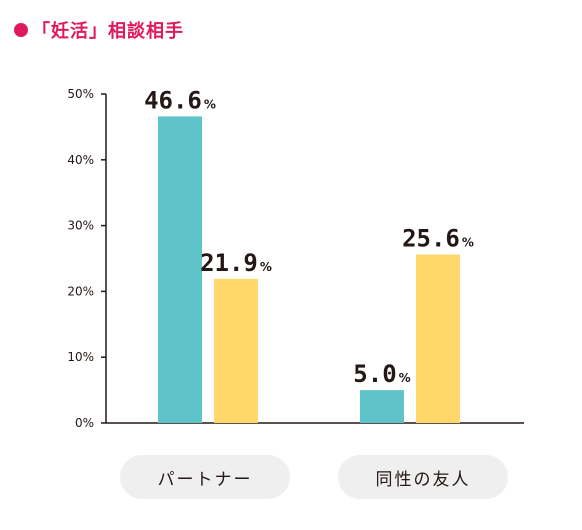 This screenshot has width=582, height=530. I want to click on chart-title-text: 「妊活」相談相手, so click(108, 31).